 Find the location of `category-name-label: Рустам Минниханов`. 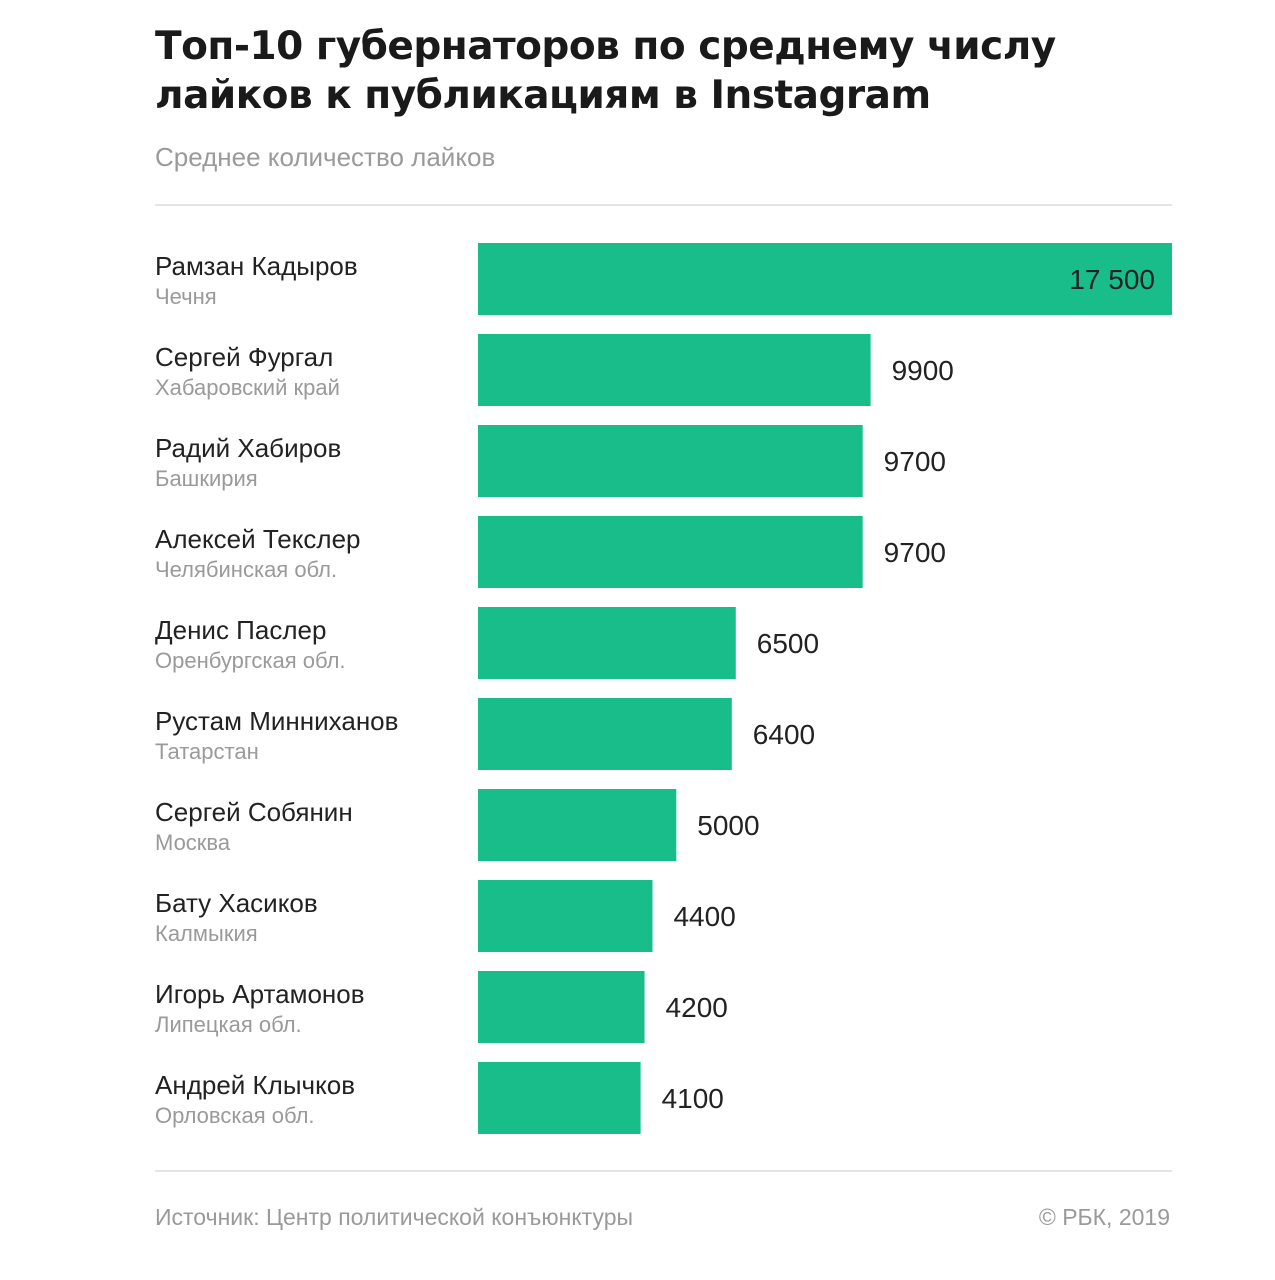

category-name-label: Рустам Минниханов is located at coordinates (276, 721).